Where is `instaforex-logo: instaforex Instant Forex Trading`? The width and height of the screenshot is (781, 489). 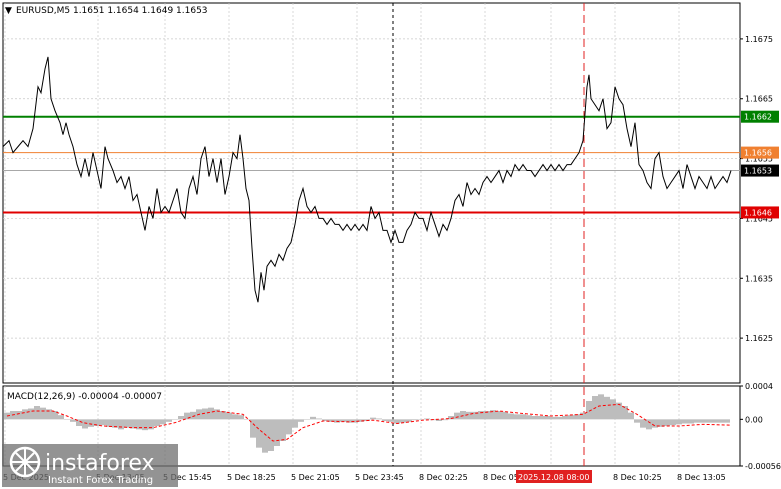
instaforex-logo: instaforex Instant Forex Trading is located at coordinates (90, 465).